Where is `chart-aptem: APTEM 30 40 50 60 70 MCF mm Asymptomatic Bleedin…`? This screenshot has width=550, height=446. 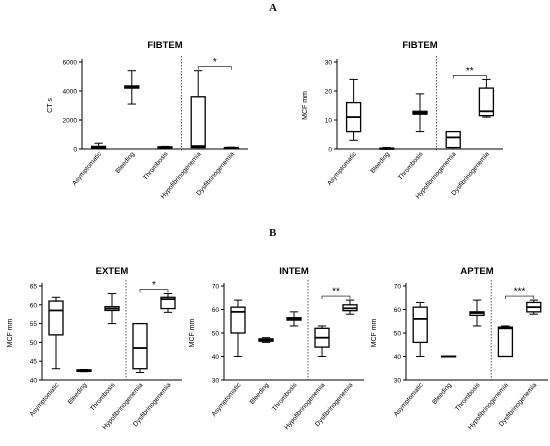
chart-aptem: APTEM 30 40 50 60 70 MCF mm Asymptomatic Bleedin… is located at coordinates (459, 348).